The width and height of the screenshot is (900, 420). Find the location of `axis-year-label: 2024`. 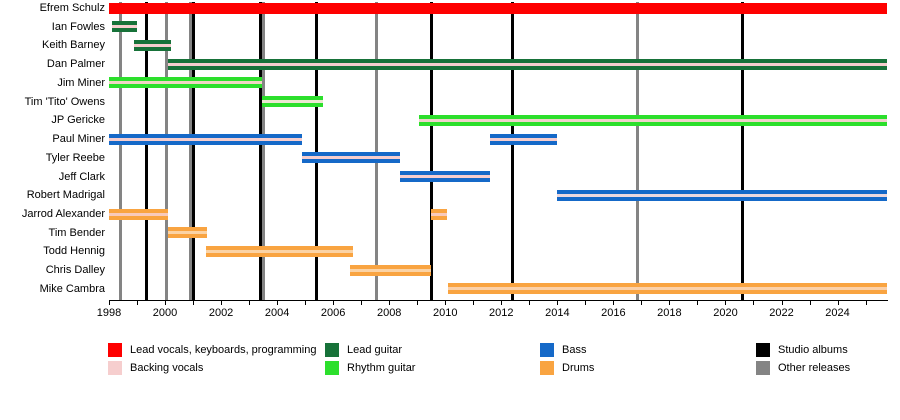

axis-year-label: 2024 is located at coordinates (837, 313).